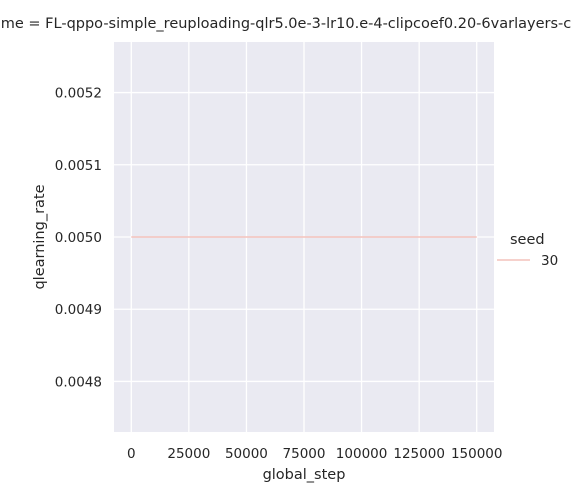  I want to click on x-axis-label: global_step, so click(304, 475).